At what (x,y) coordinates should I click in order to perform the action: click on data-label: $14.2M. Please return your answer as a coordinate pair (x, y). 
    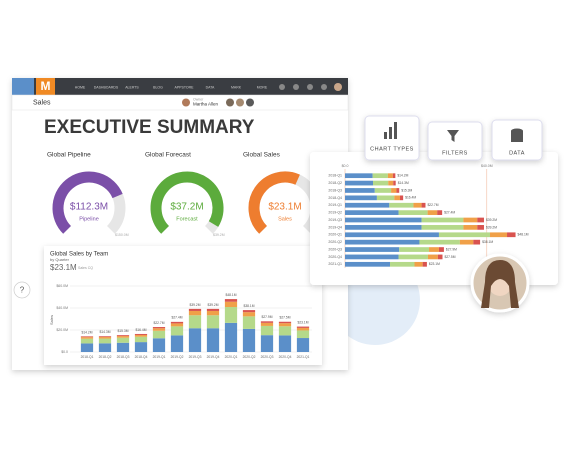
    Looking at the image, I should click on (402, 176).